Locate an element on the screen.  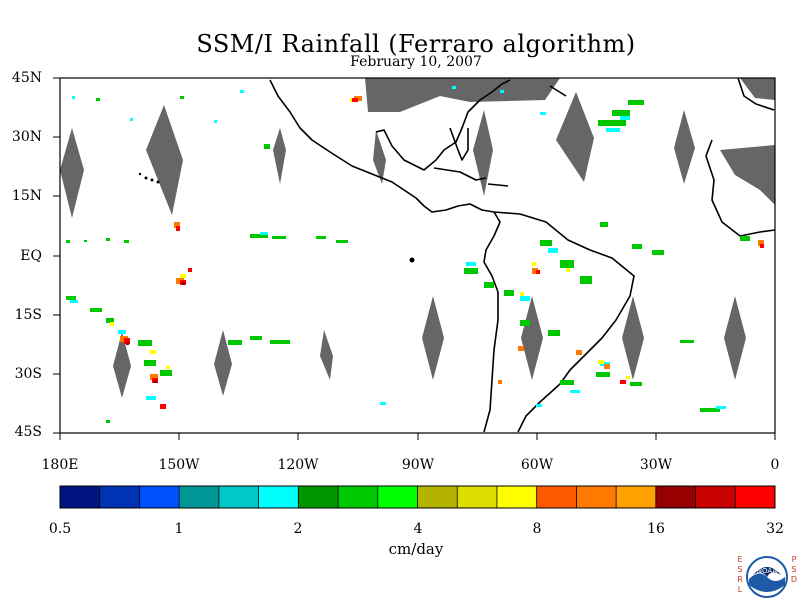
lon-label-150w: 150W is located at coordinates (179, 465).